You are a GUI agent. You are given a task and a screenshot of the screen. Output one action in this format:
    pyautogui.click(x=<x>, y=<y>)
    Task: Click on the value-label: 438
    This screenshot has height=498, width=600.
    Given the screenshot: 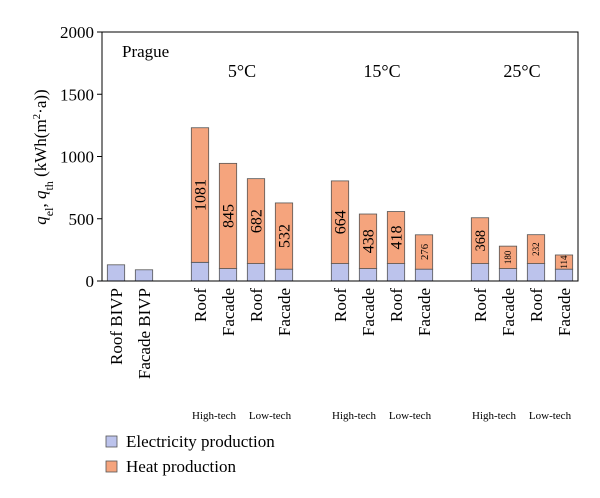 What is the action you would take?
    pyautogui.click(x=369, y=241)
    